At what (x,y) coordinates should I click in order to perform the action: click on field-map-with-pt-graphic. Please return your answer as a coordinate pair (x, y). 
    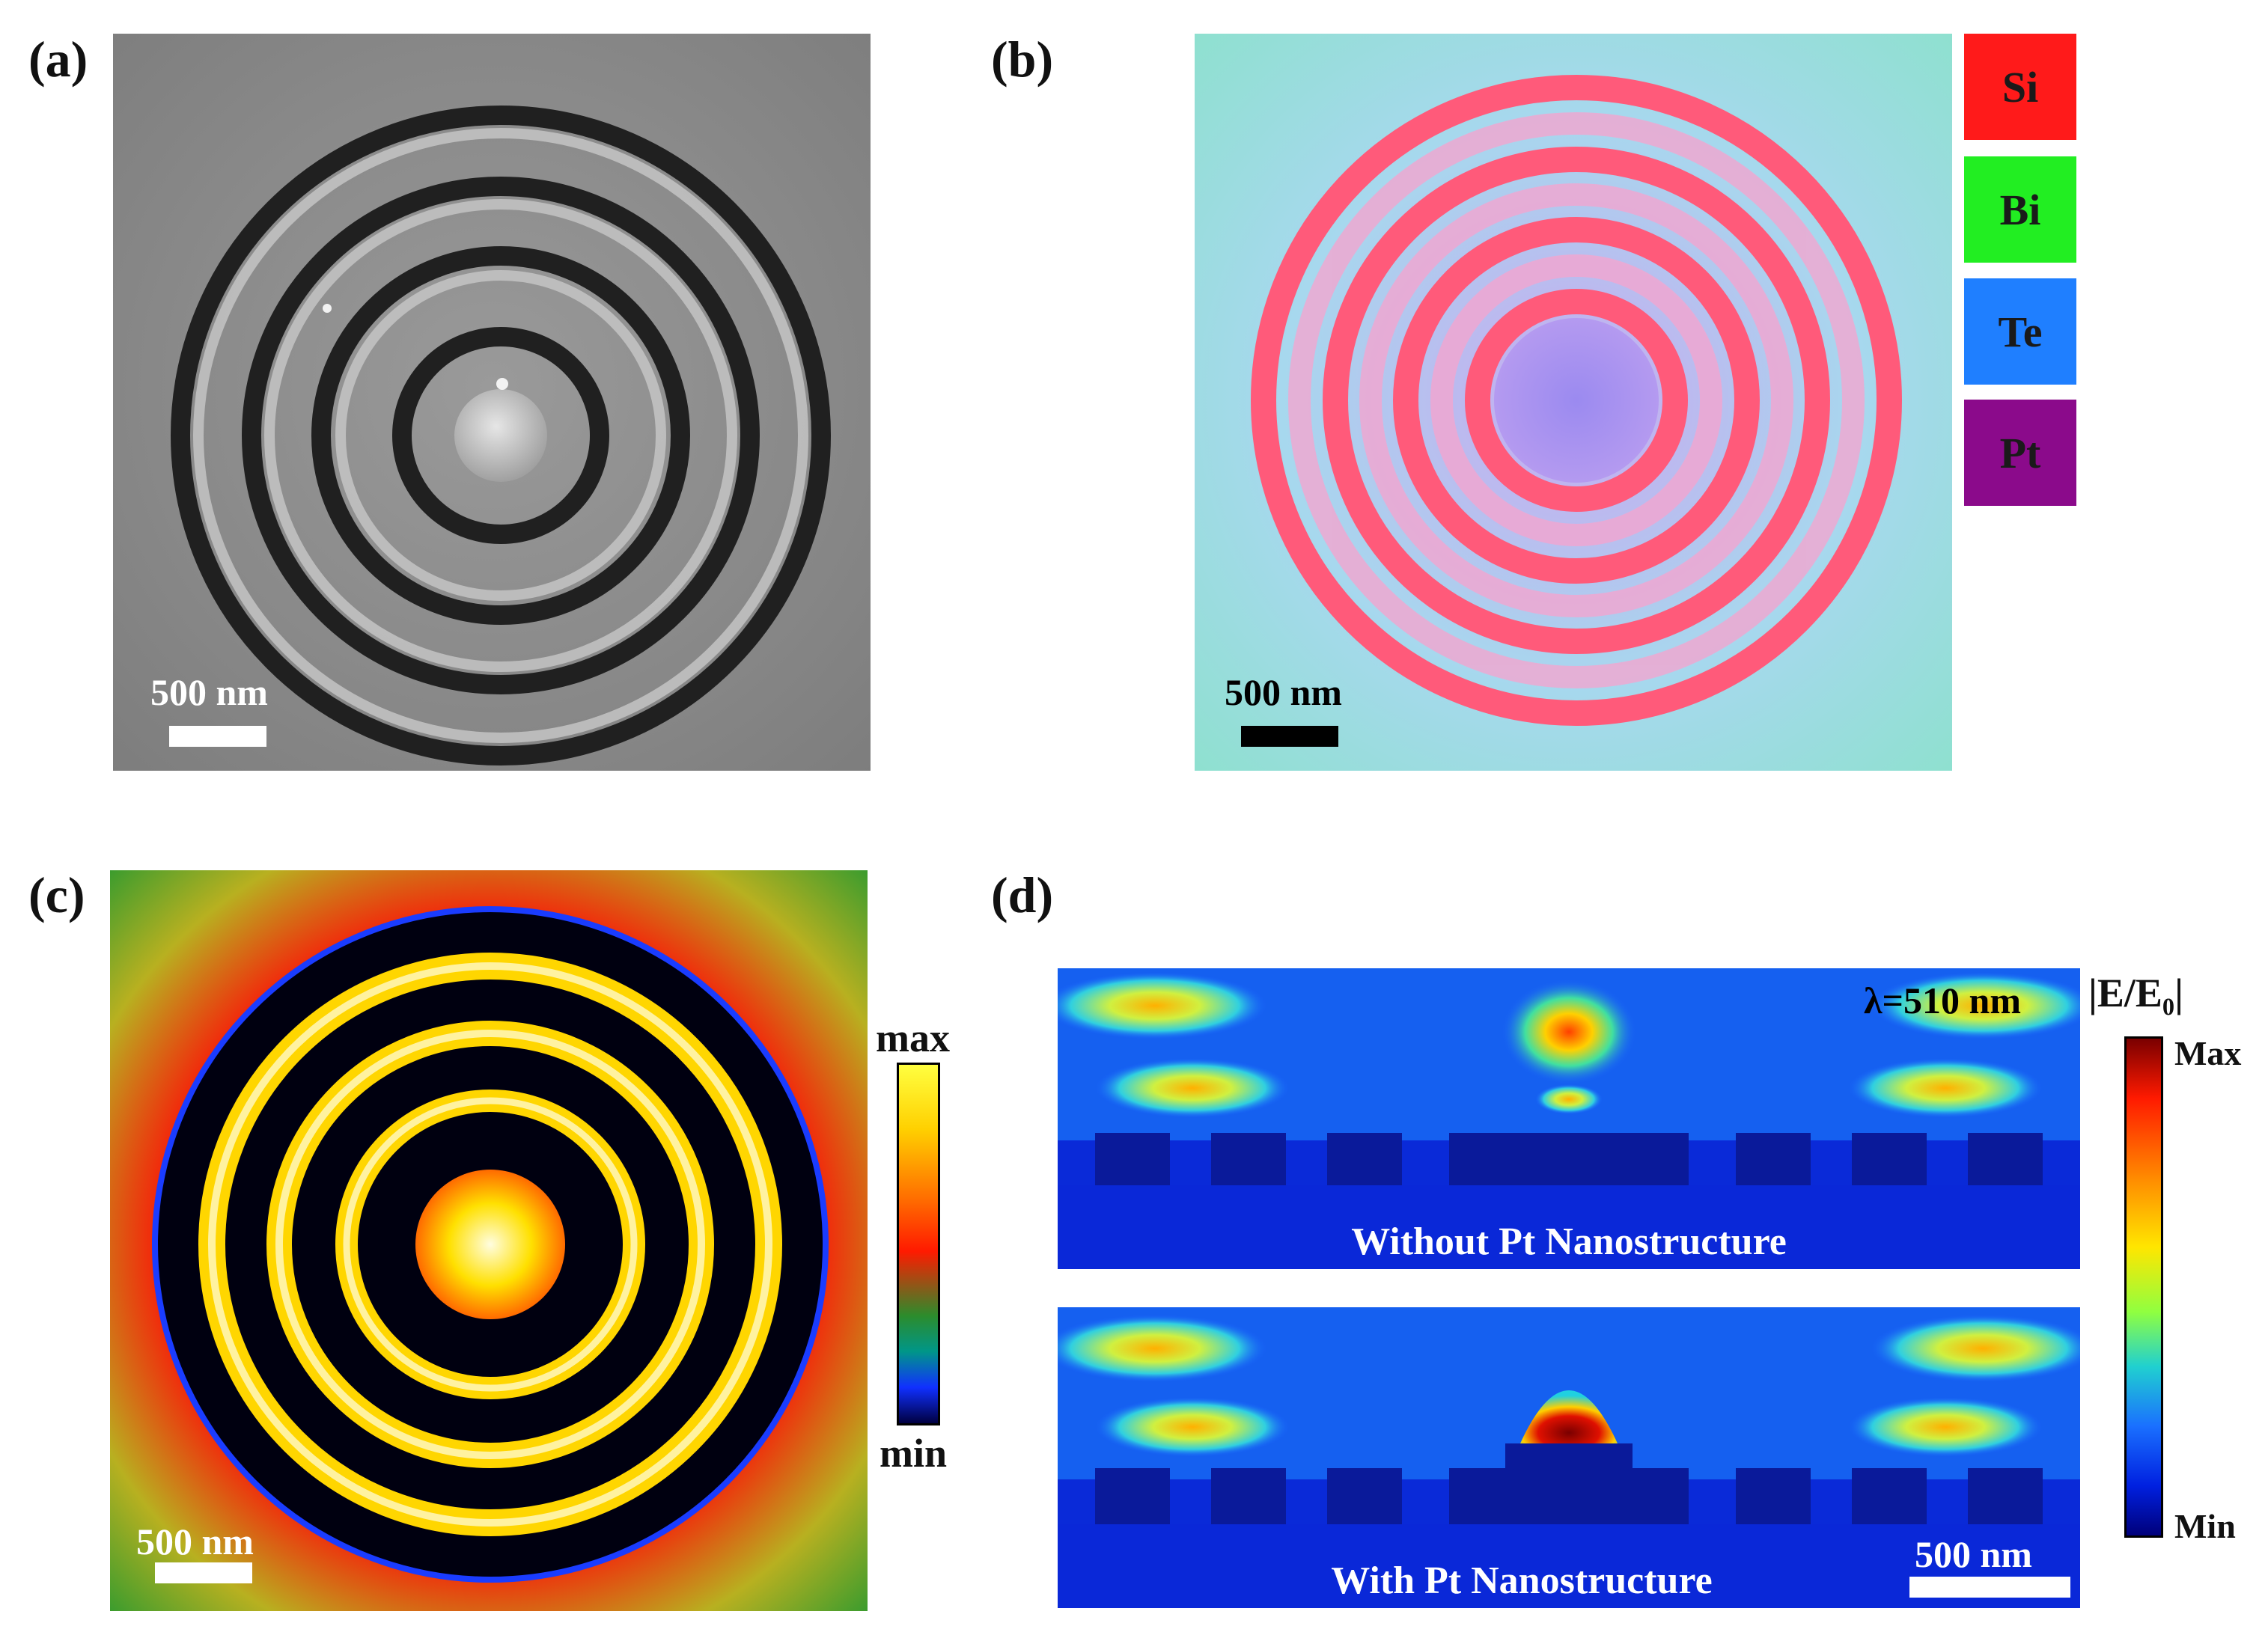
    Looking at the image, I should click on (1569, 1457).